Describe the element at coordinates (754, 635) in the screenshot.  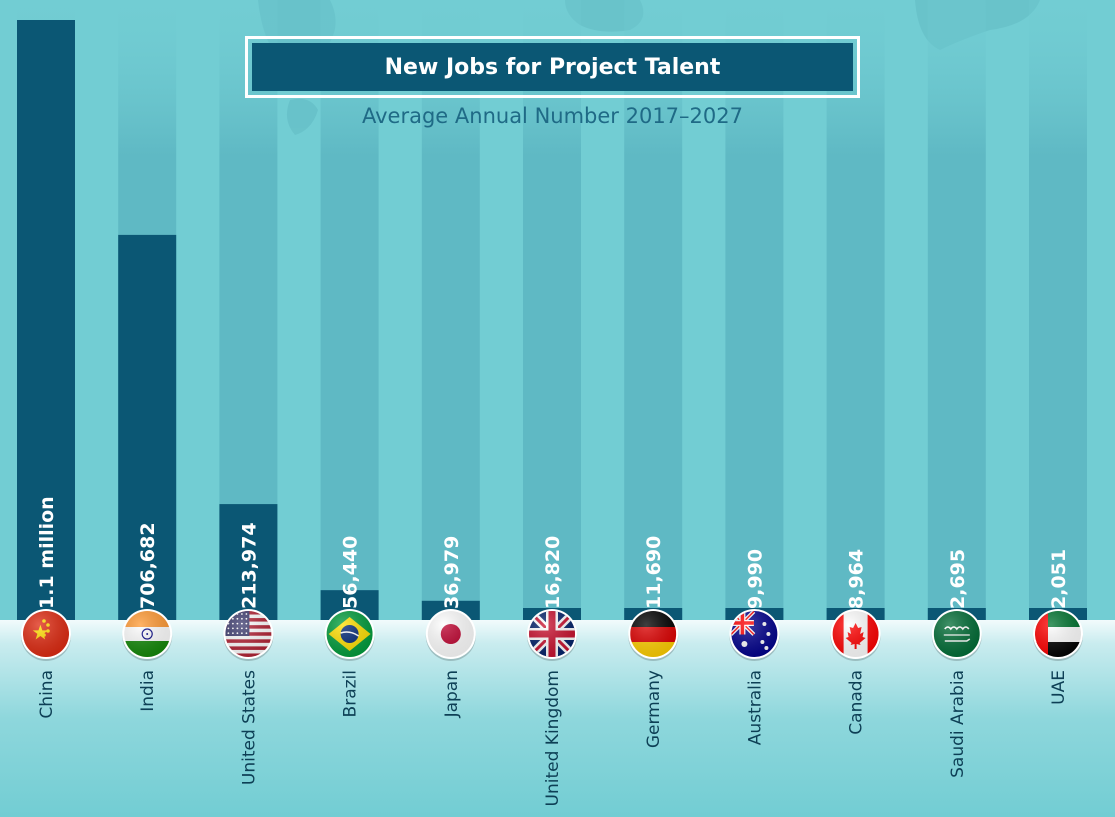
I see `australia-flag-icon` at that location.